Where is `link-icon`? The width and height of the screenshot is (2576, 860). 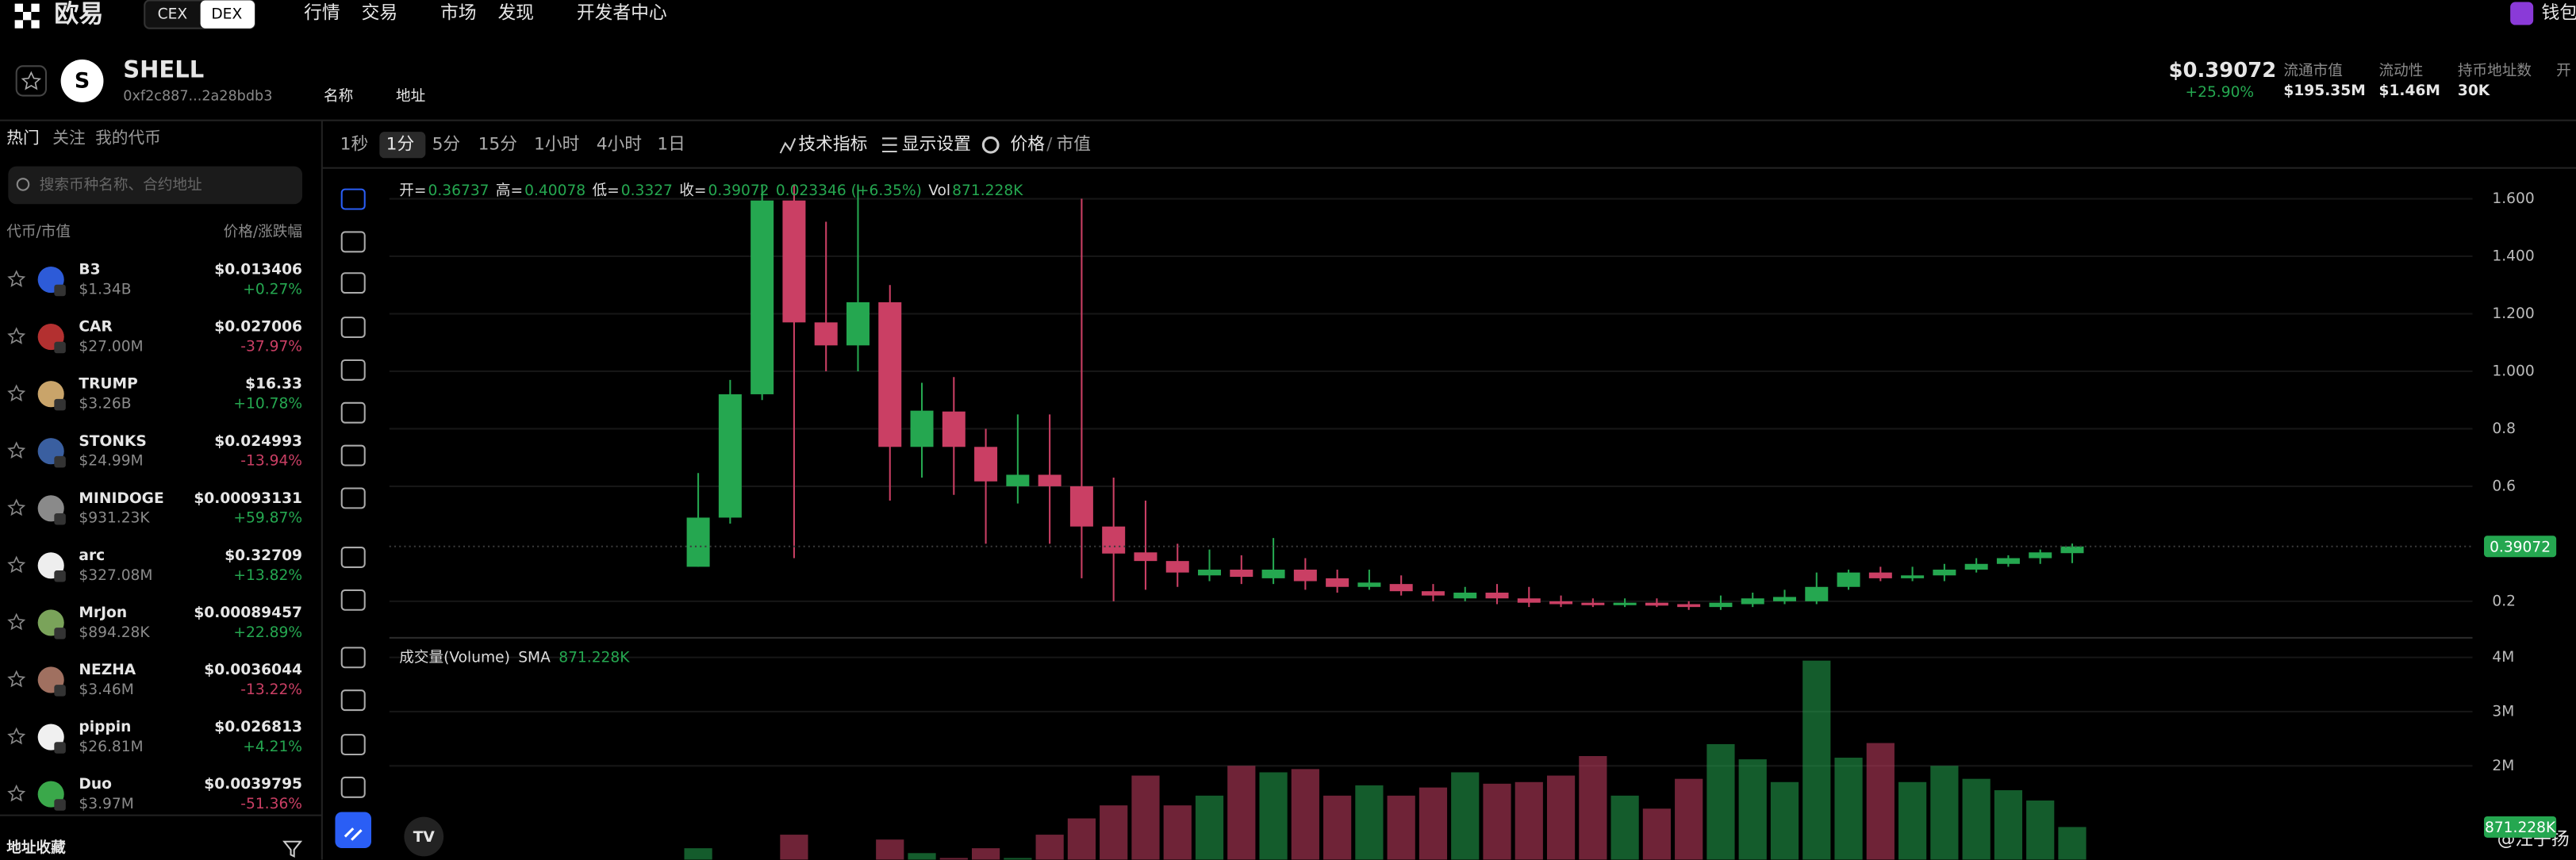
link-icon is located at coordinates (353, 834).